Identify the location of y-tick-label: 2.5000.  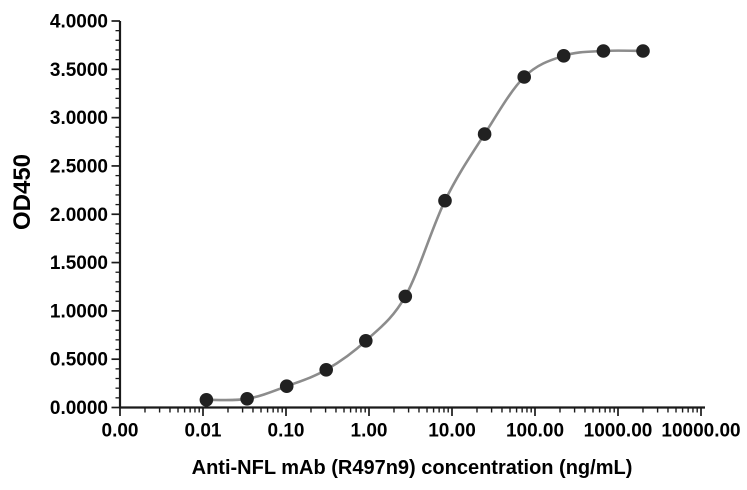
(79, 166).